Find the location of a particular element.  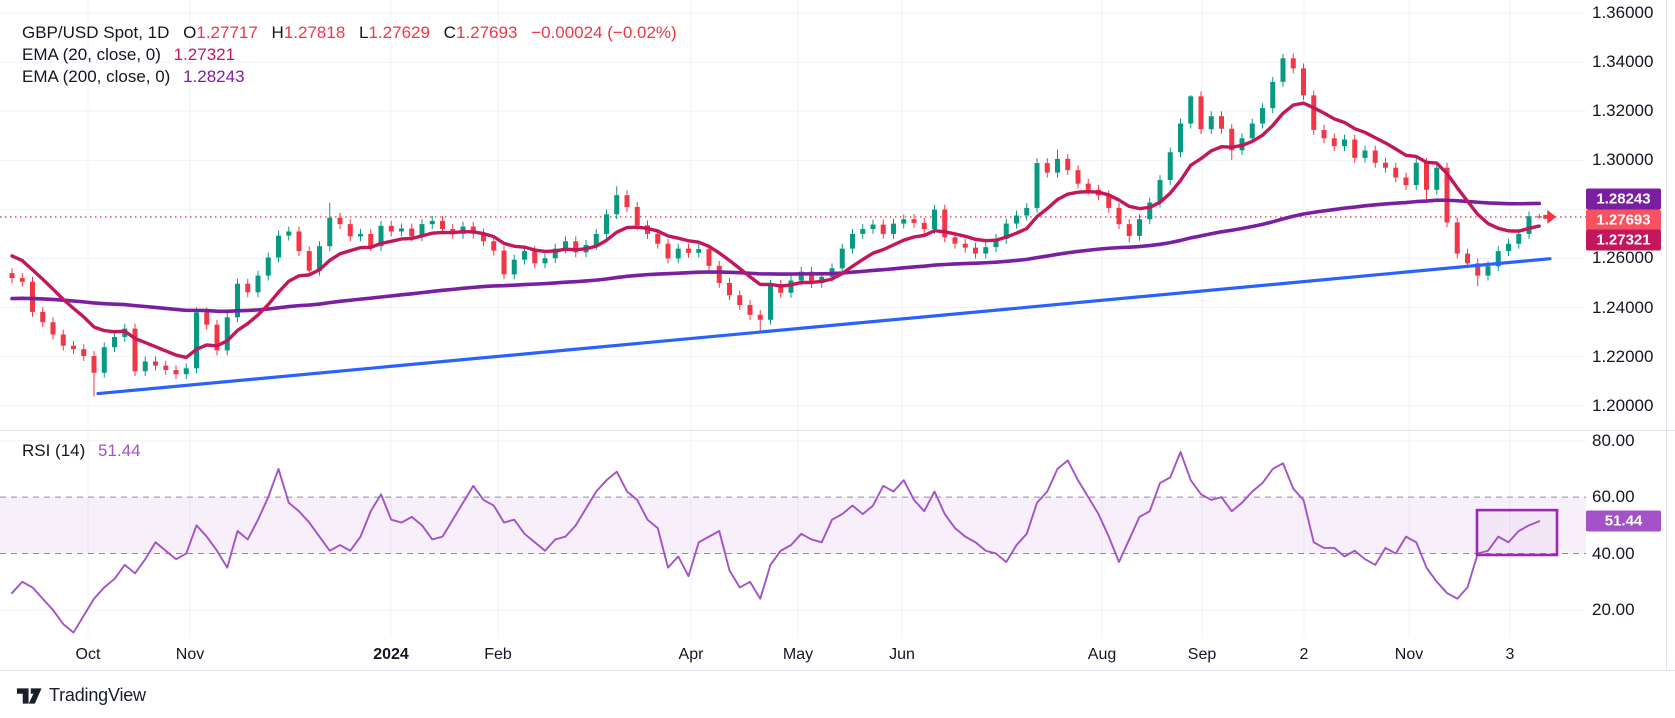

price-axis-badge: 1.27321 is located at coordinates (1623, 240).